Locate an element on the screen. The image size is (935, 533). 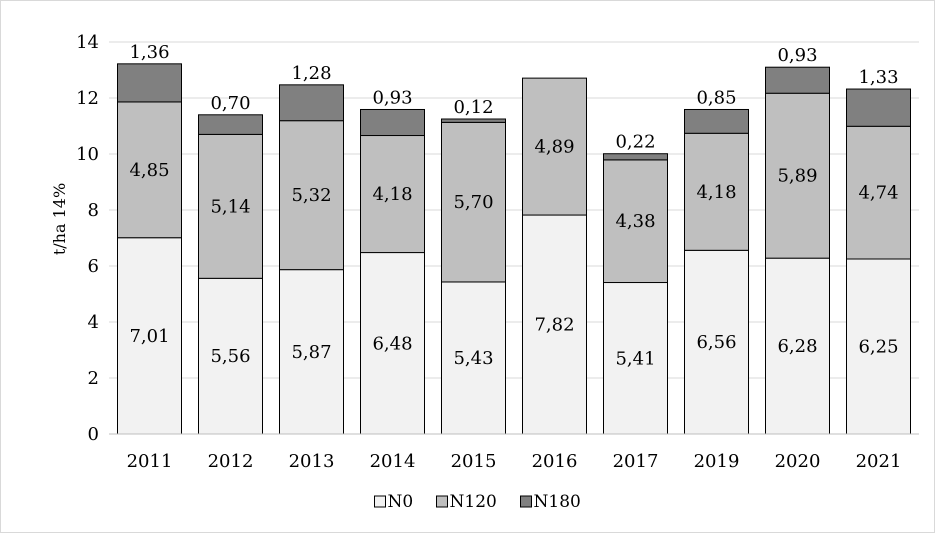
bar-n180-2019 is located at coordinates (716, 121).